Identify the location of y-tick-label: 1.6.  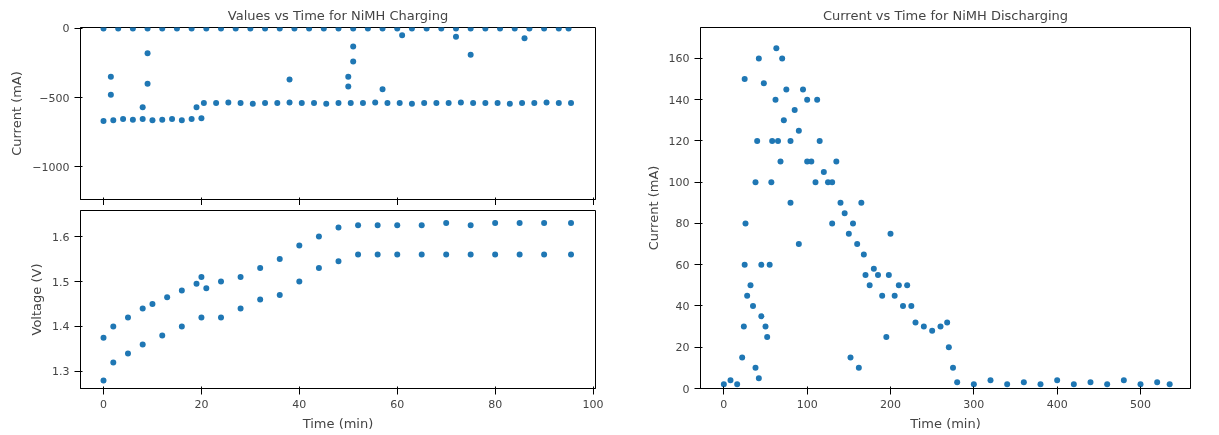
(61, 237).